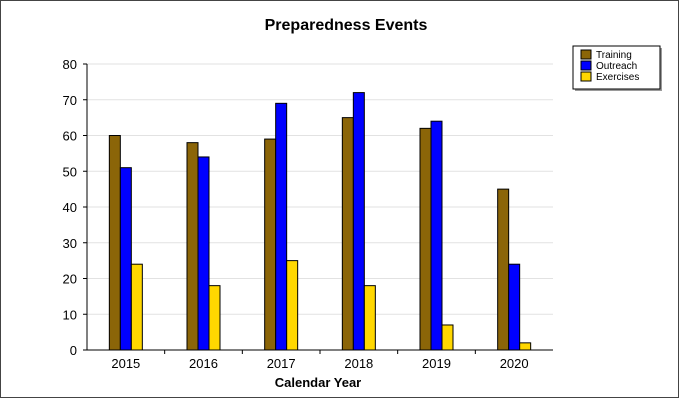 This screenshot has width=679, height=398. I want to click on y-tick-label: 0, so click(73, 350).